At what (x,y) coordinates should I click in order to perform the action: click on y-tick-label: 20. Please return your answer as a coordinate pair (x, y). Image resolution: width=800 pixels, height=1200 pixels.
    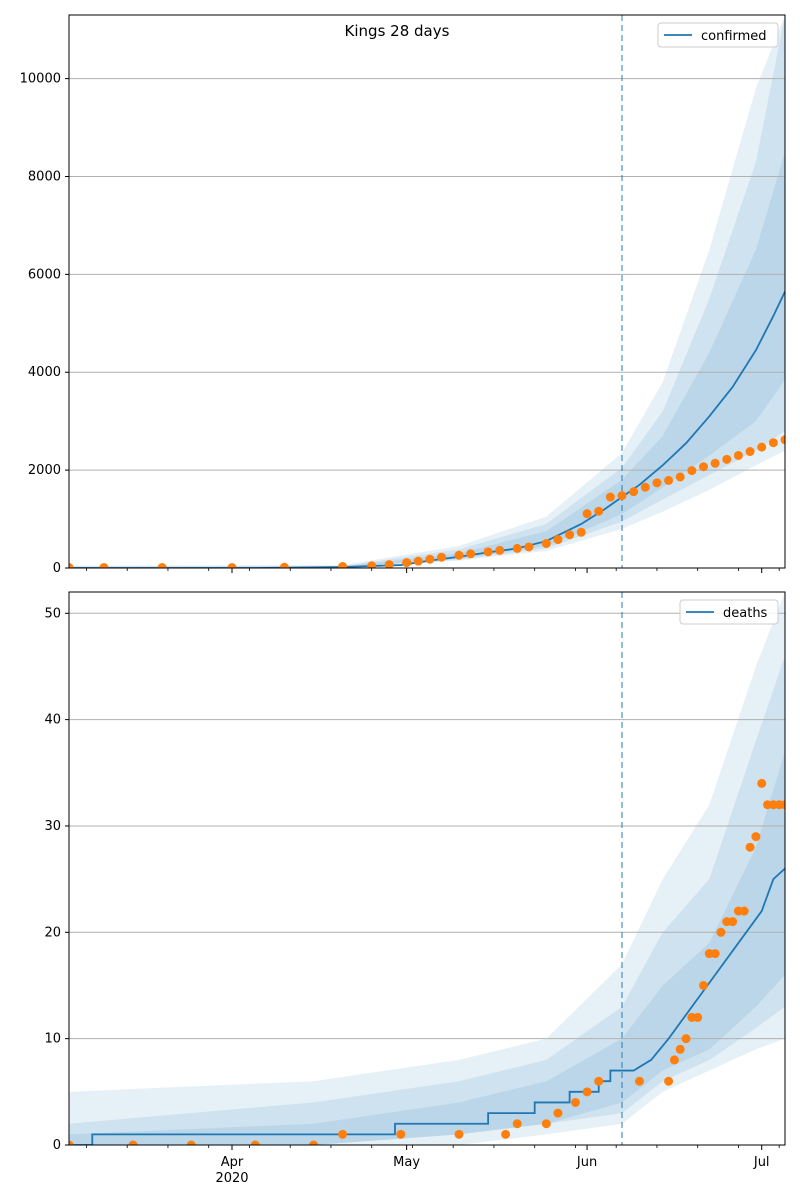
    Looking at the image, I should click on (52, 932).